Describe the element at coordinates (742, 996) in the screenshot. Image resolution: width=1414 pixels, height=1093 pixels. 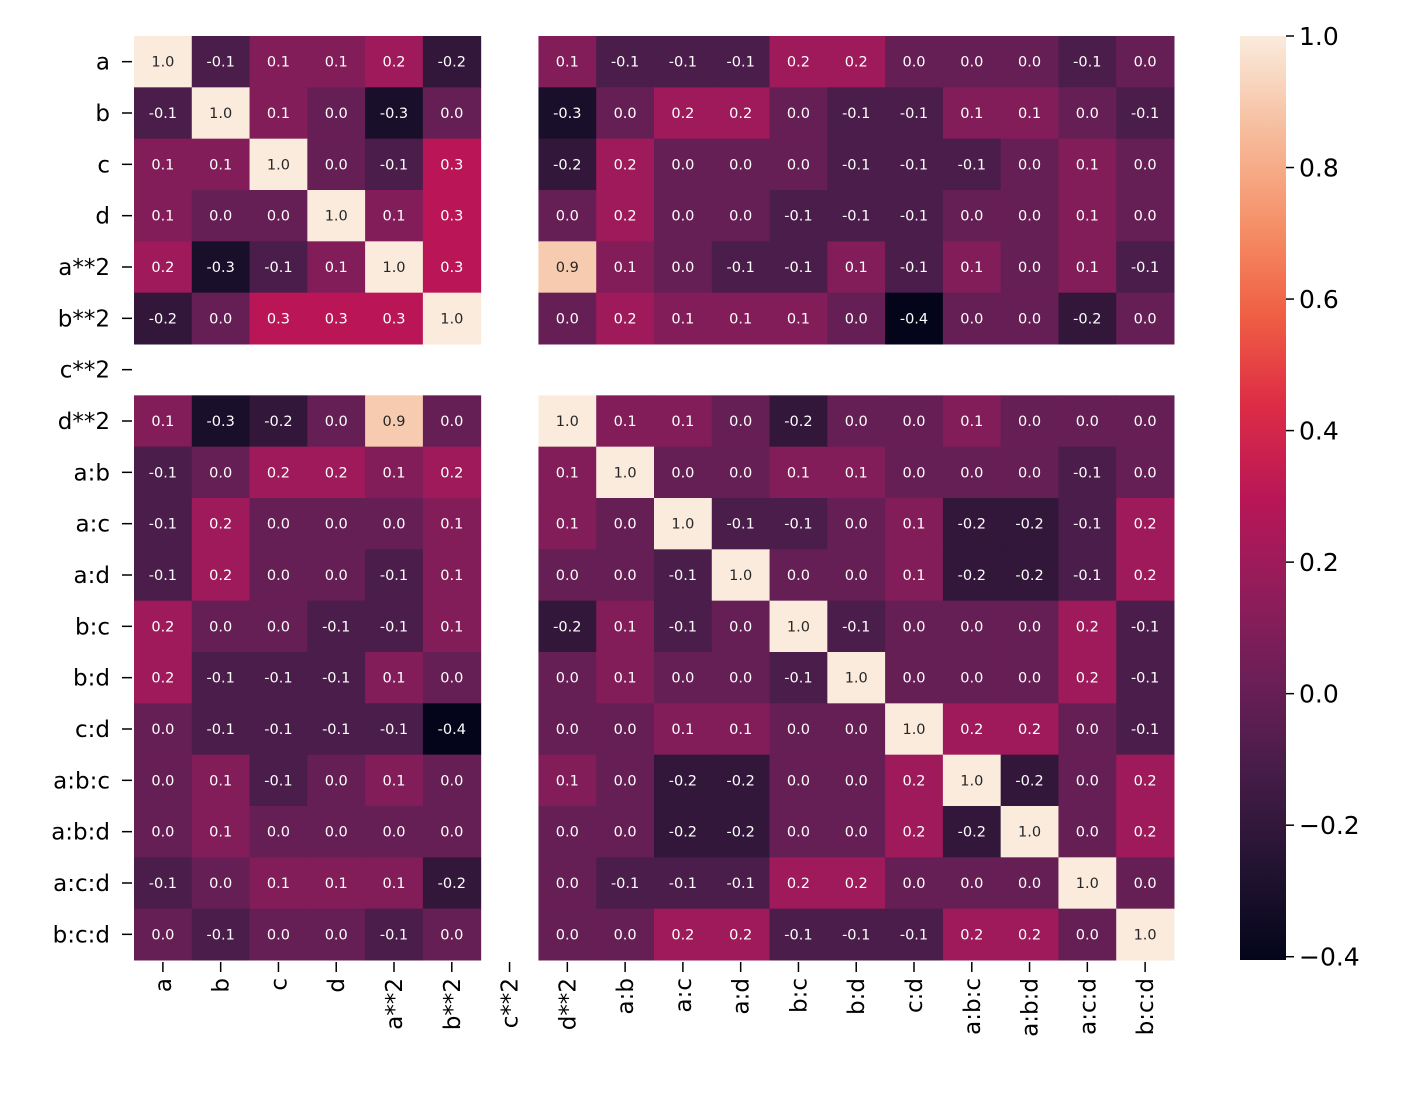
I see `x-tick-label: a:d` at that location.